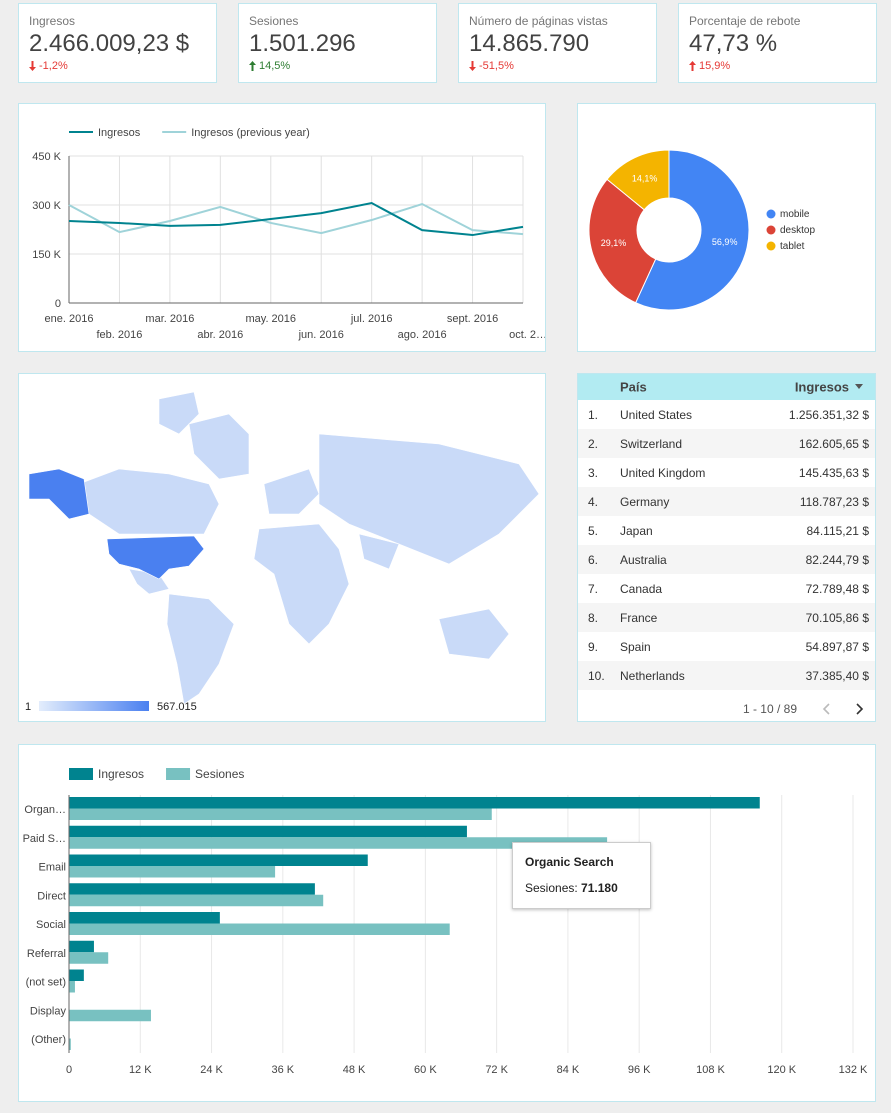  What do you see at coordinates (860, 709) in the screenshot?
I see `next-page` at bounding box center [860, 709].